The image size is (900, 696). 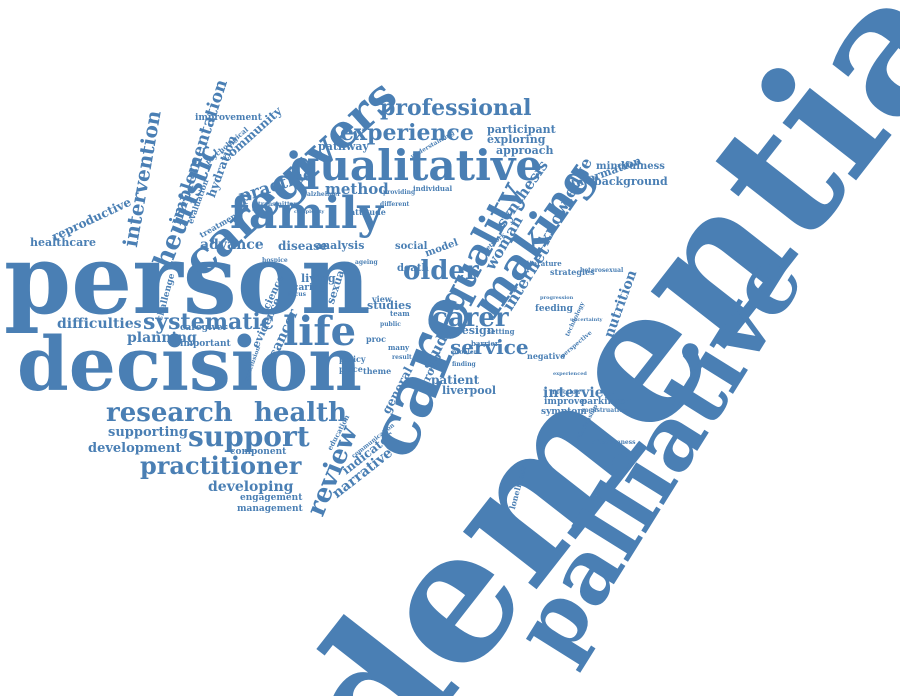 I want to click on word-developing: developing, so click(x=251, y=487).